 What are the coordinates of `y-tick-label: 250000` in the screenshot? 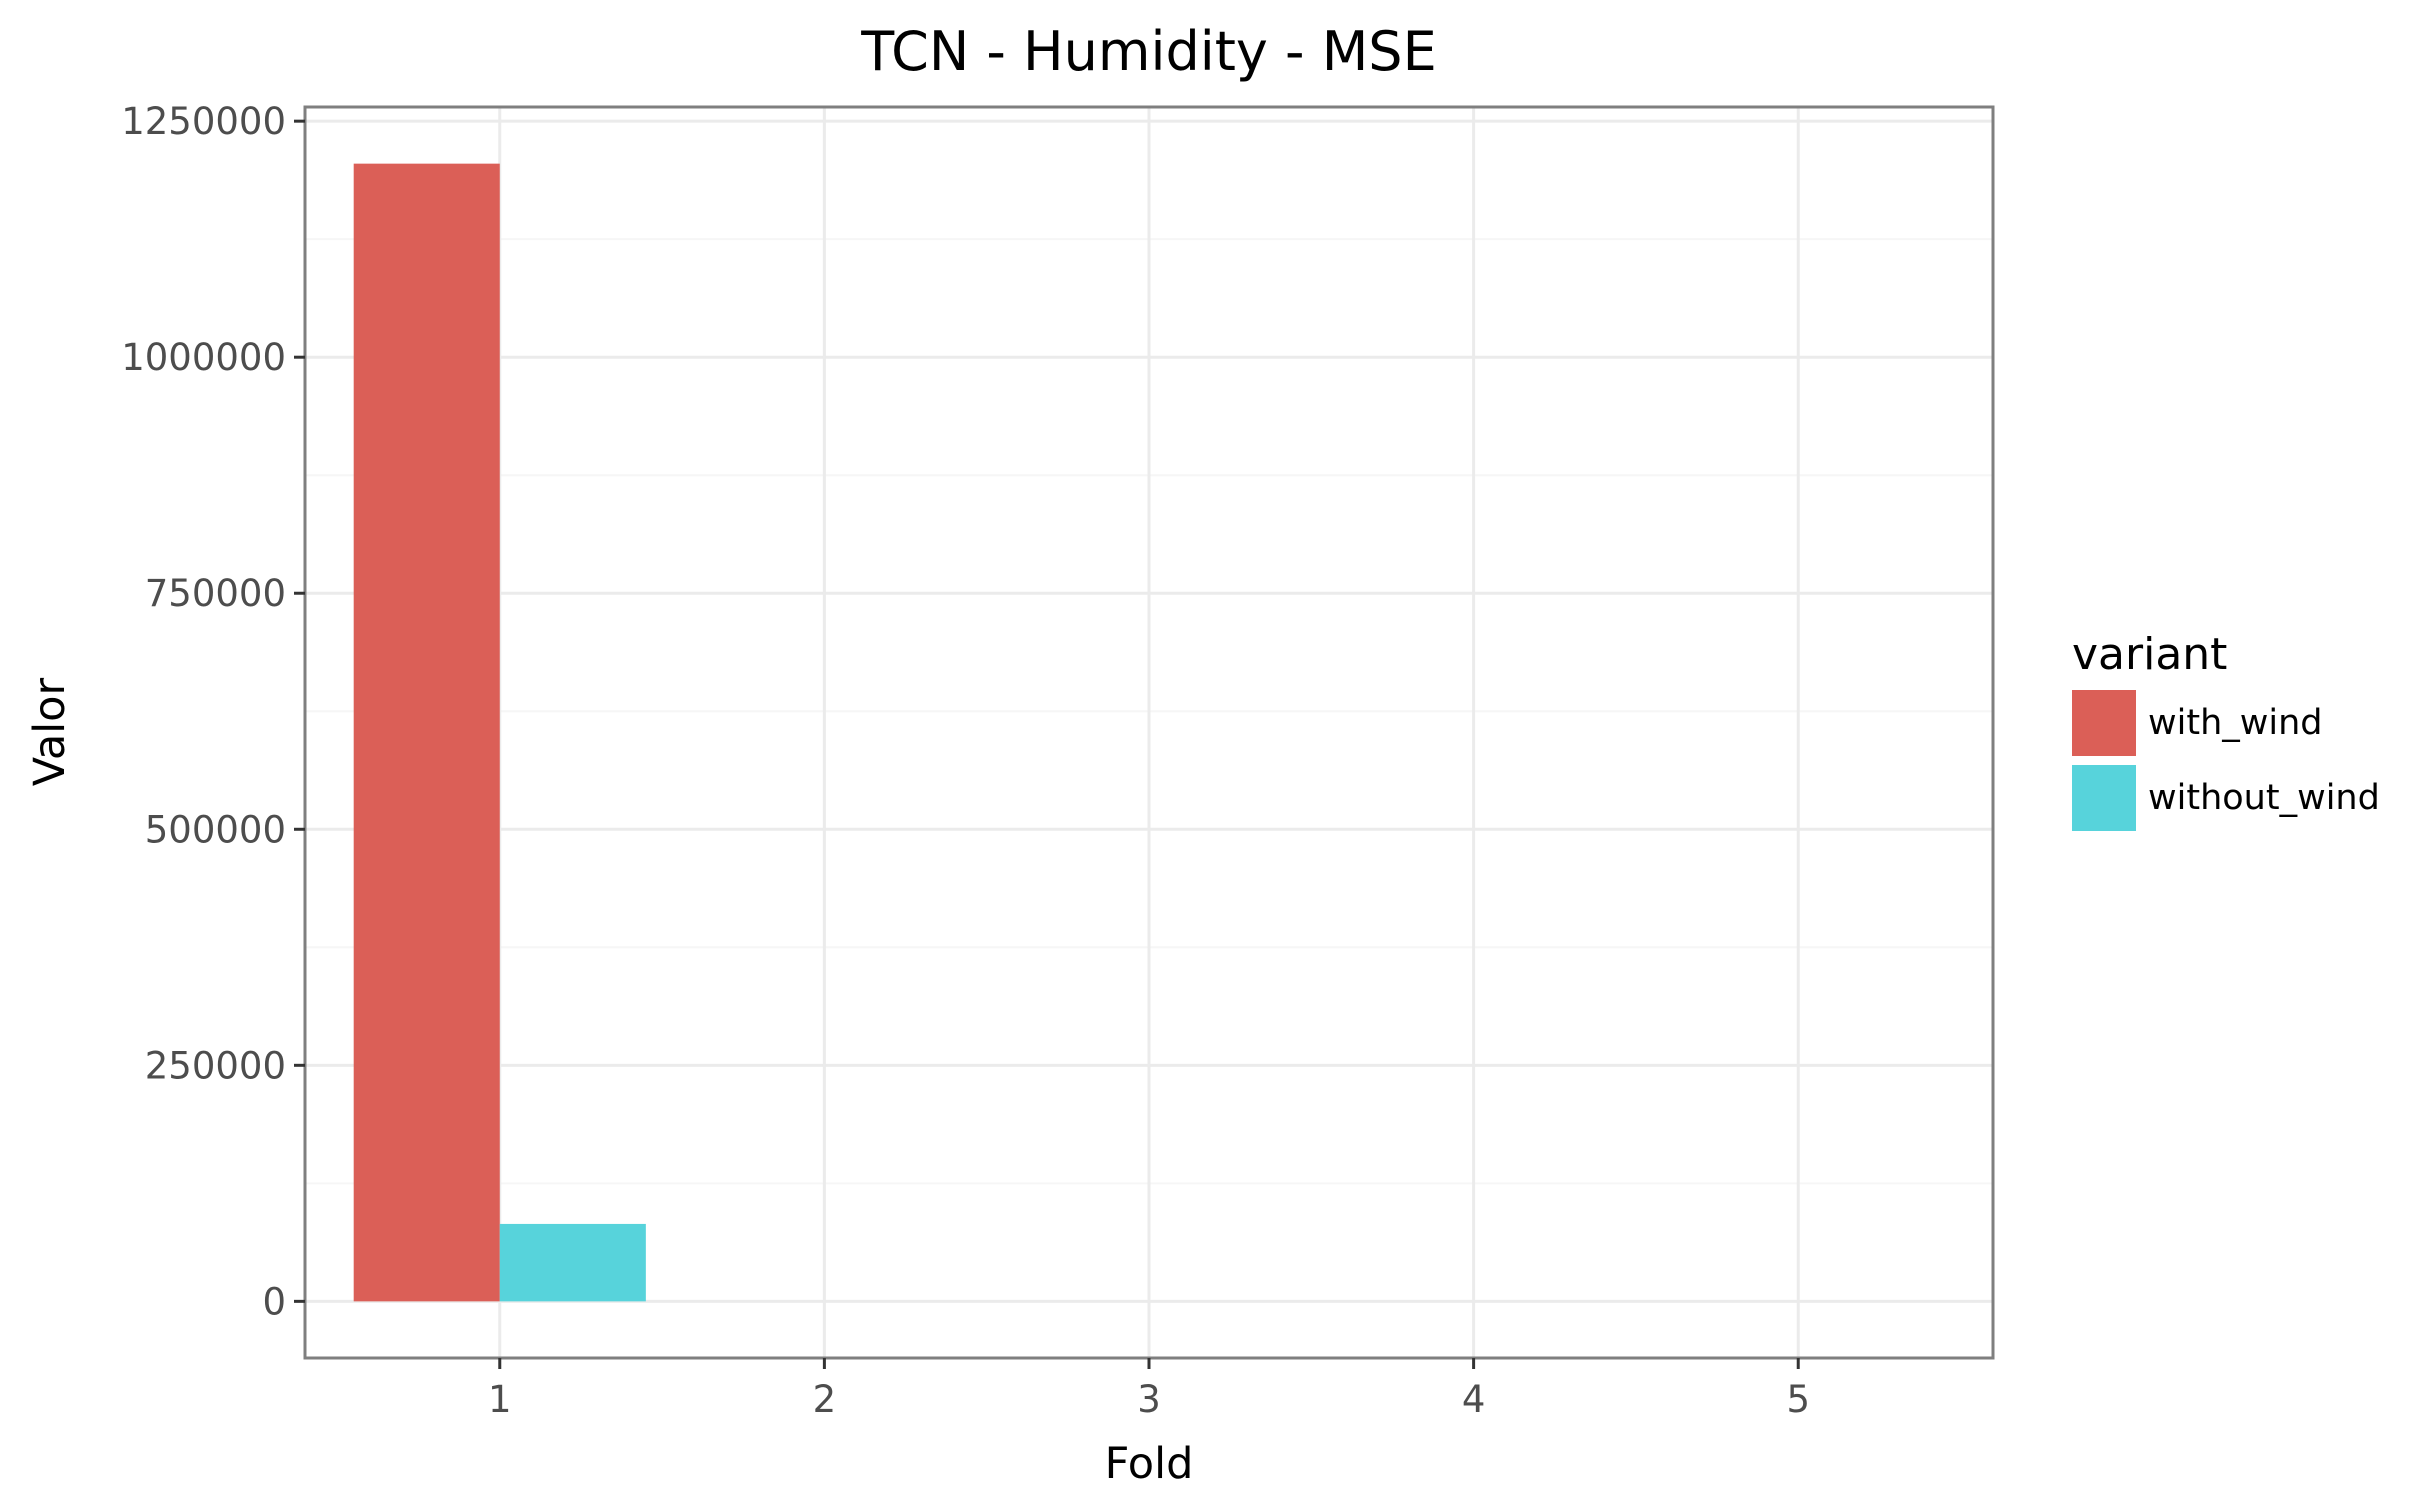 It's located at (215, 1065).